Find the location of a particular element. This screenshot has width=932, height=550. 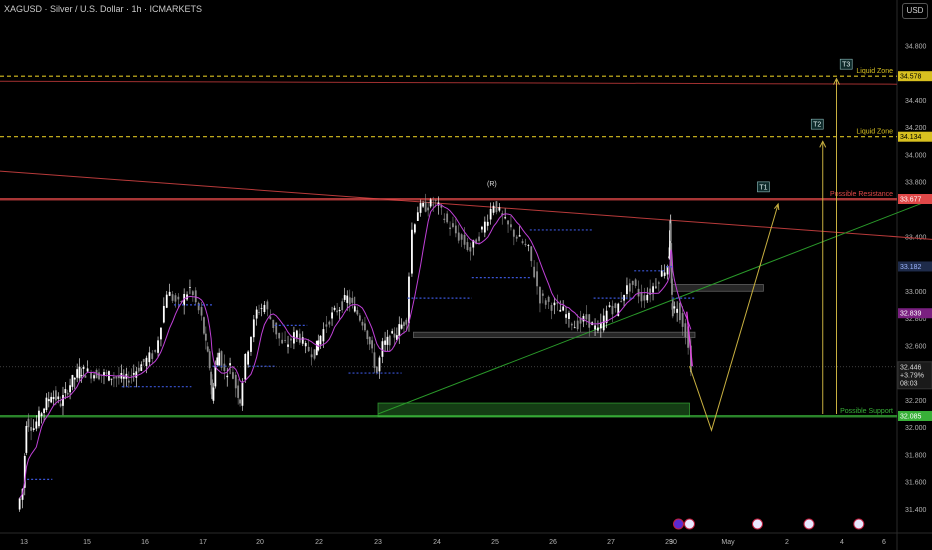

target-label-box is located at coordinates (846, 64).